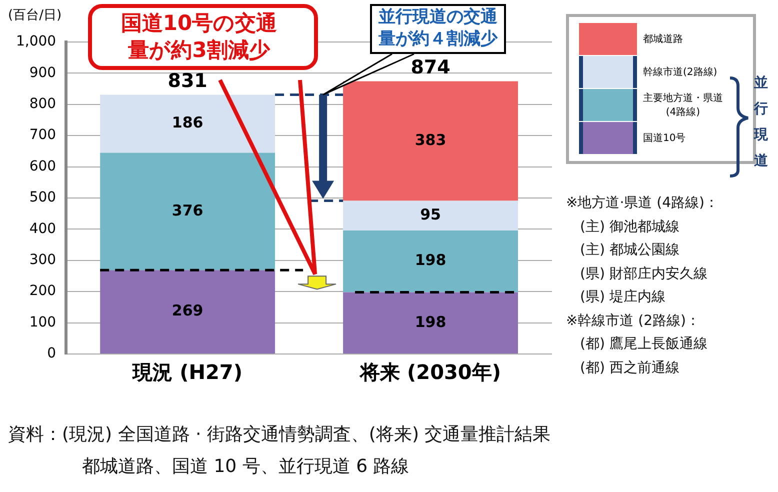  What do you see at coordinates (760, 122) in the screenshot?
I see `text: 並行現道` at bounding box center [760, 122].